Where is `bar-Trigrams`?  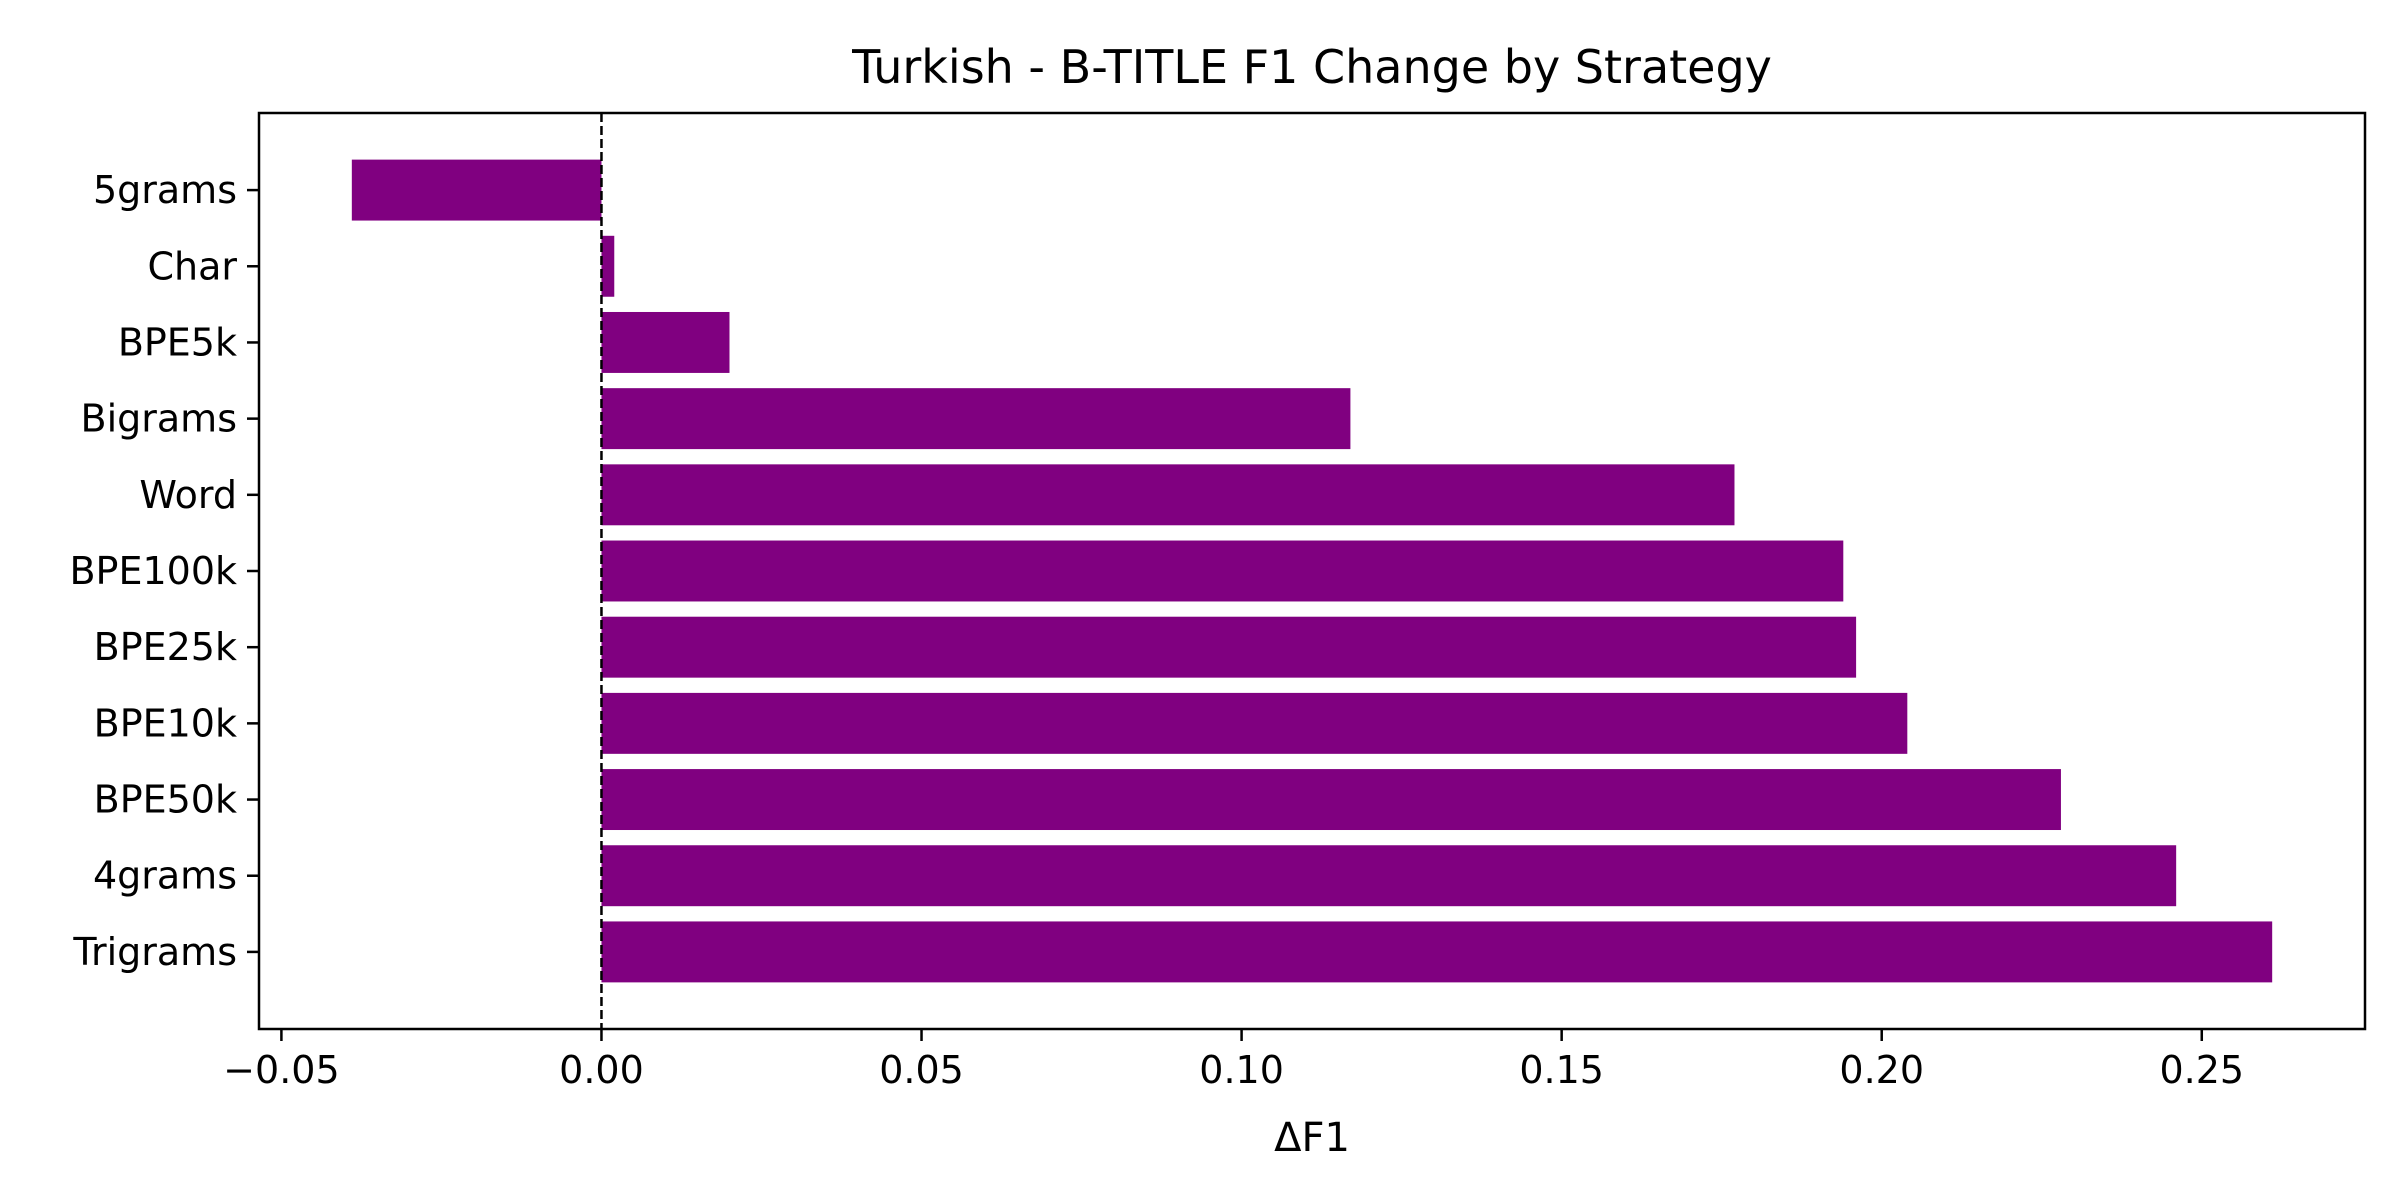 bar-Trigrams is located at coordinates (1437, 952).